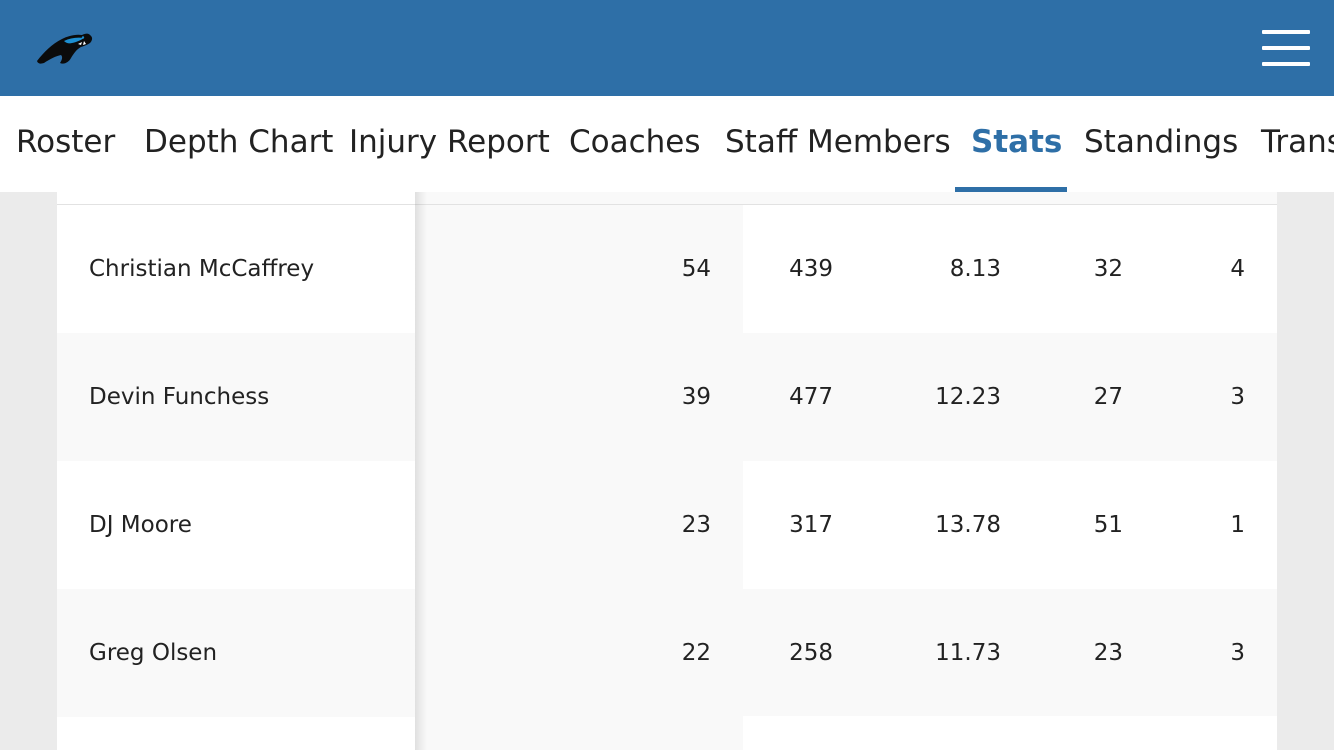 This screenshot has width=1334, height=750. I want to click on stat-receptions: 54, so click(696, 269).